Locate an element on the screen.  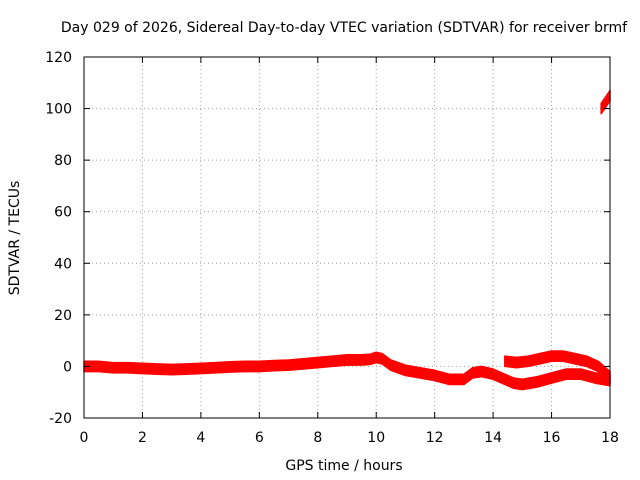
y-tick-label: 40 is located at coordinates (63, 264).